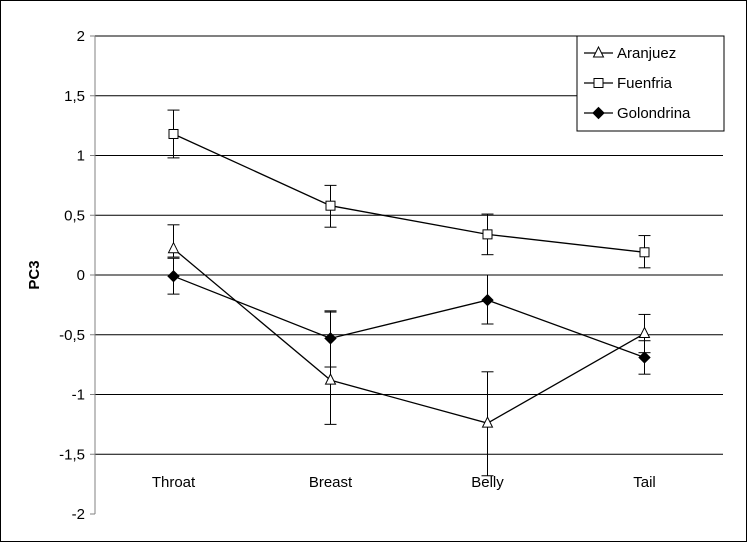 This screenshot has height=543, width=747. I want to click on y-tick-label: 0,5, so click(74, 215).